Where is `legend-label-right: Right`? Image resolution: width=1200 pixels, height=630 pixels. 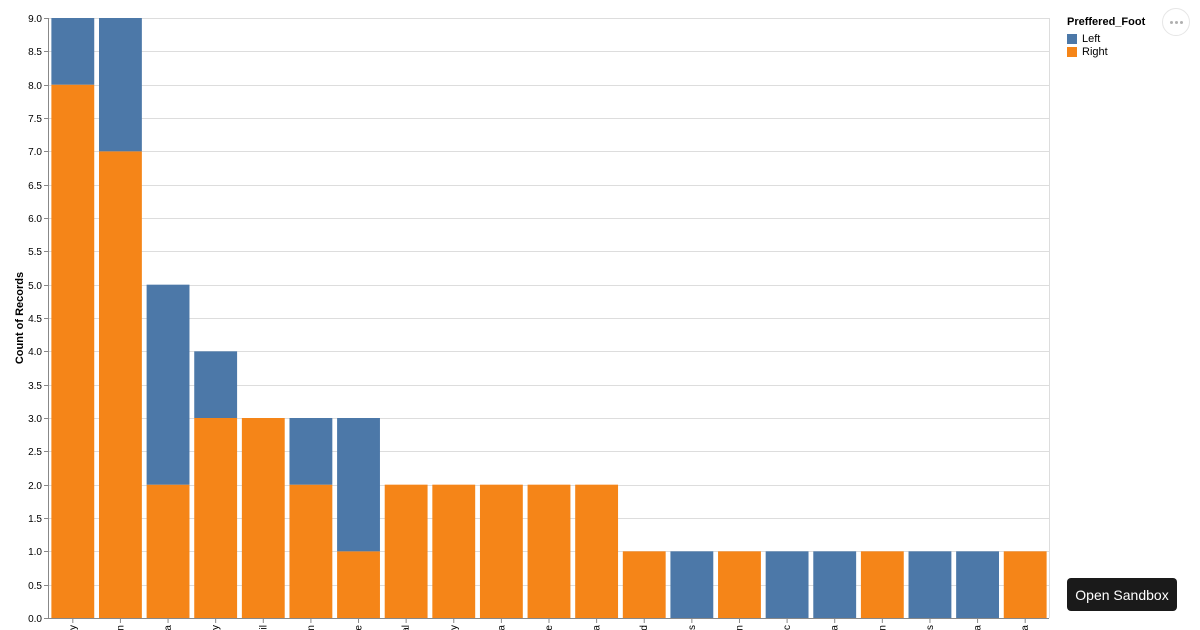 legend-label-right: Right is located at coordinates (1095, 51).